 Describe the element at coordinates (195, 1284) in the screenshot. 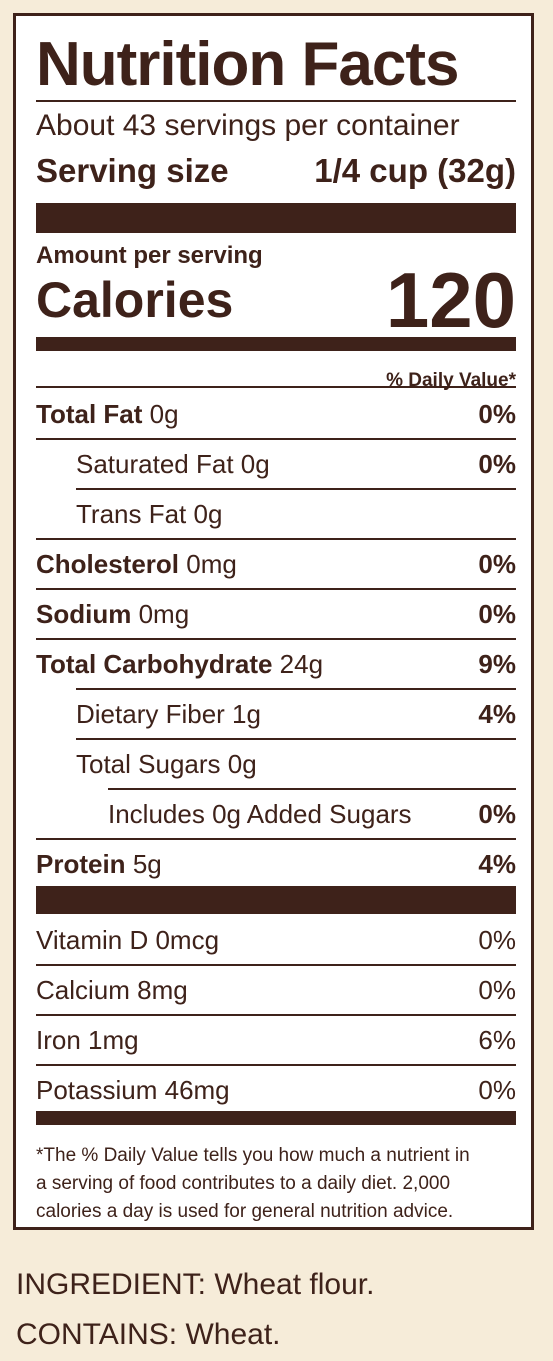

I see `ingredients-line: INGREDIENT: Wheat flour.` at that location.